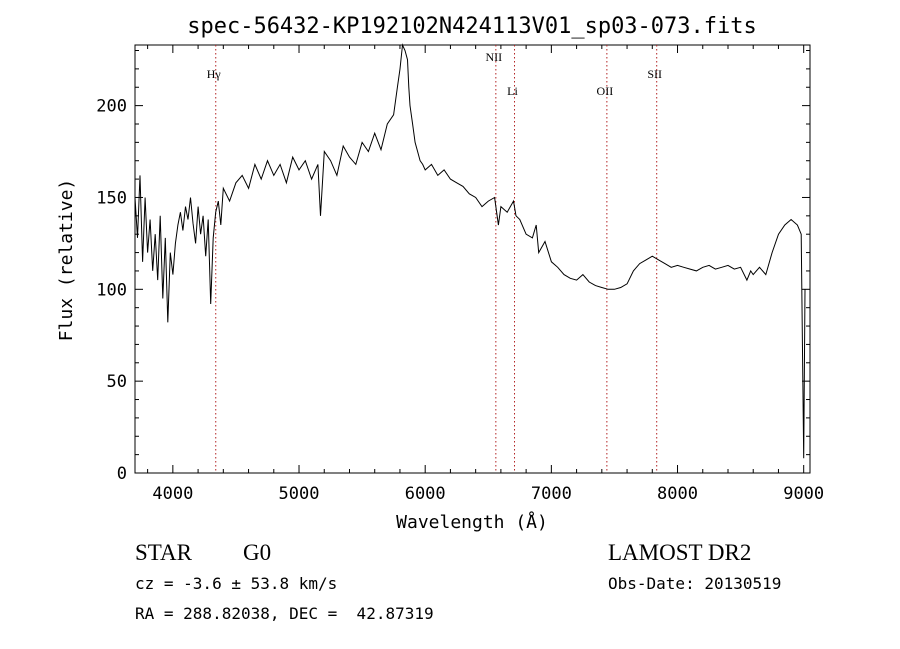 The width and height of the screenshot is (900, 649). What do you see at coordinates (111, 290) in the screenshot?
I see `y-tick-label-2: 100` at bounding box center [111, 290].